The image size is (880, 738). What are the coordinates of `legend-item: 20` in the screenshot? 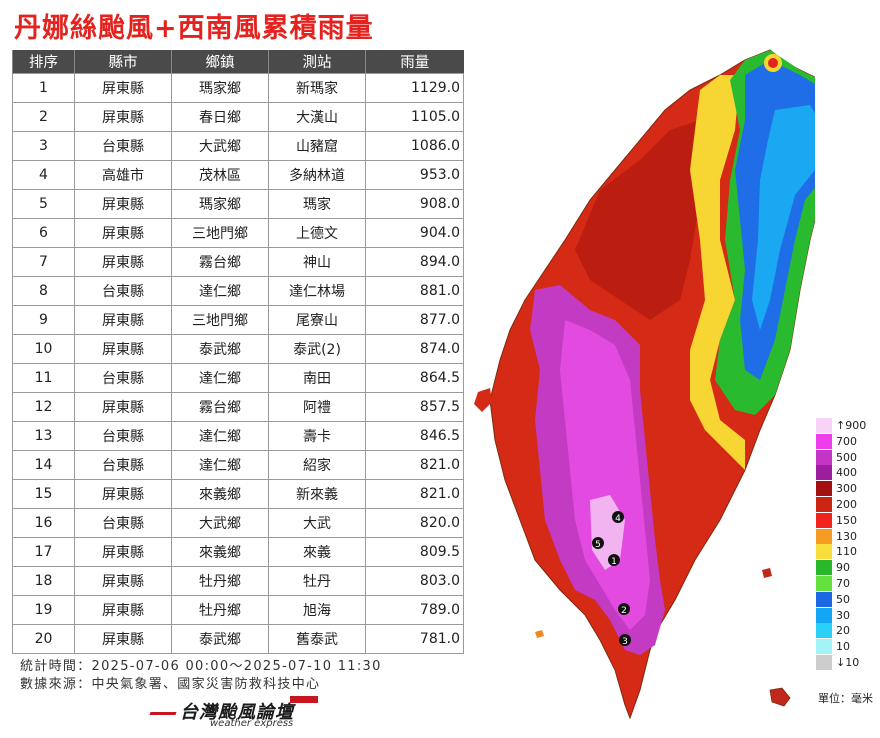 It's located at (848, 631).